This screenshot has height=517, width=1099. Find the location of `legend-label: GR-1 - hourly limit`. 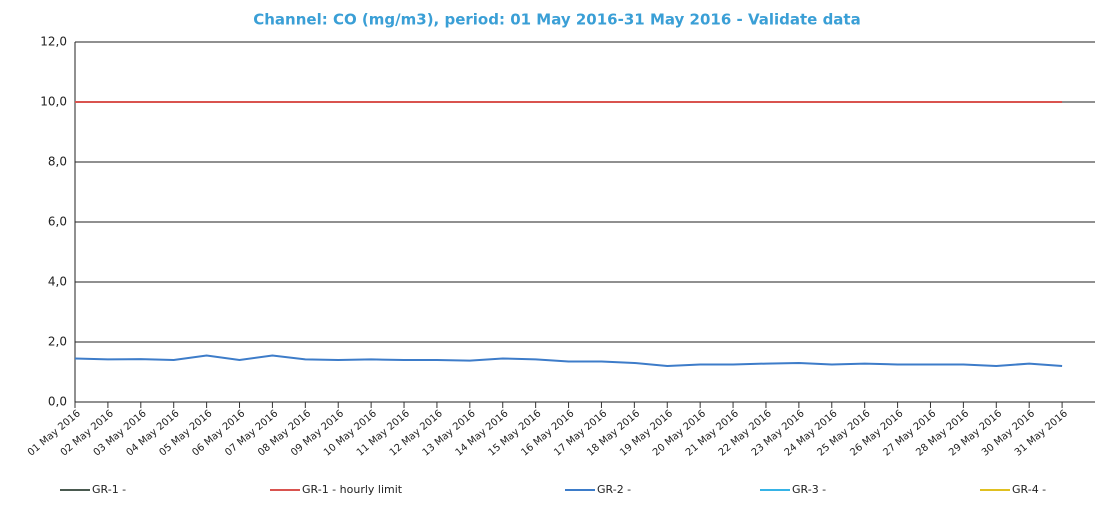

legend-label: GR-1 - hourly limit is located at coordinates (352, 489).